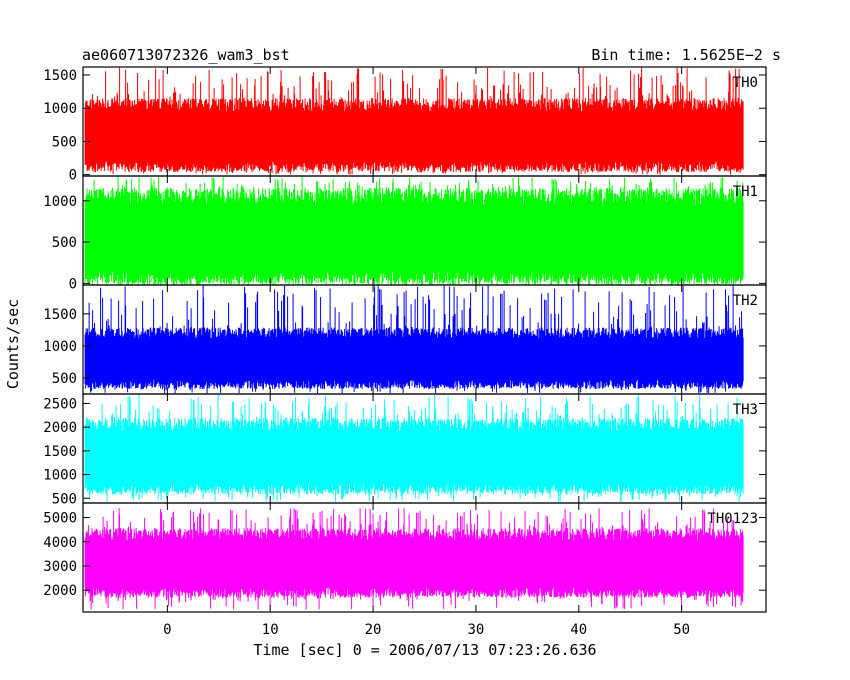 The height and width of the screenshot is (680, 850). I want to click on x-axis: 0 10 20 30 40 50, so click(426, 630).